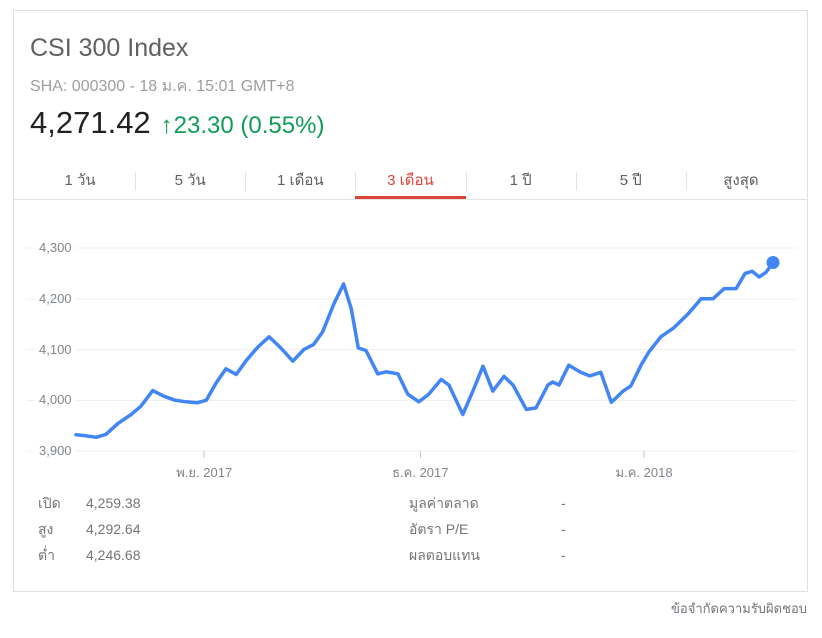 The height and width of the screenshot is (638, 822). Describe the element at coordinates (90, 122) in the screenshot. I see `current-price: 4,271.42` at that location.